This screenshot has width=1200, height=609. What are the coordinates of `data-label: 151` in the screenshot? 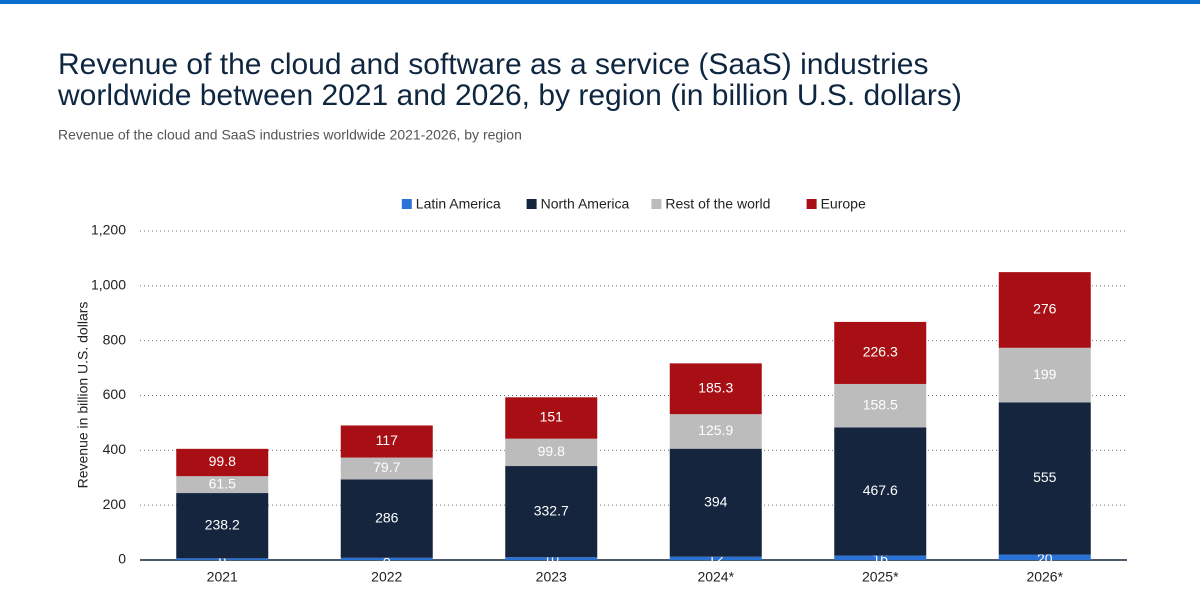 It's located at (552, 417).